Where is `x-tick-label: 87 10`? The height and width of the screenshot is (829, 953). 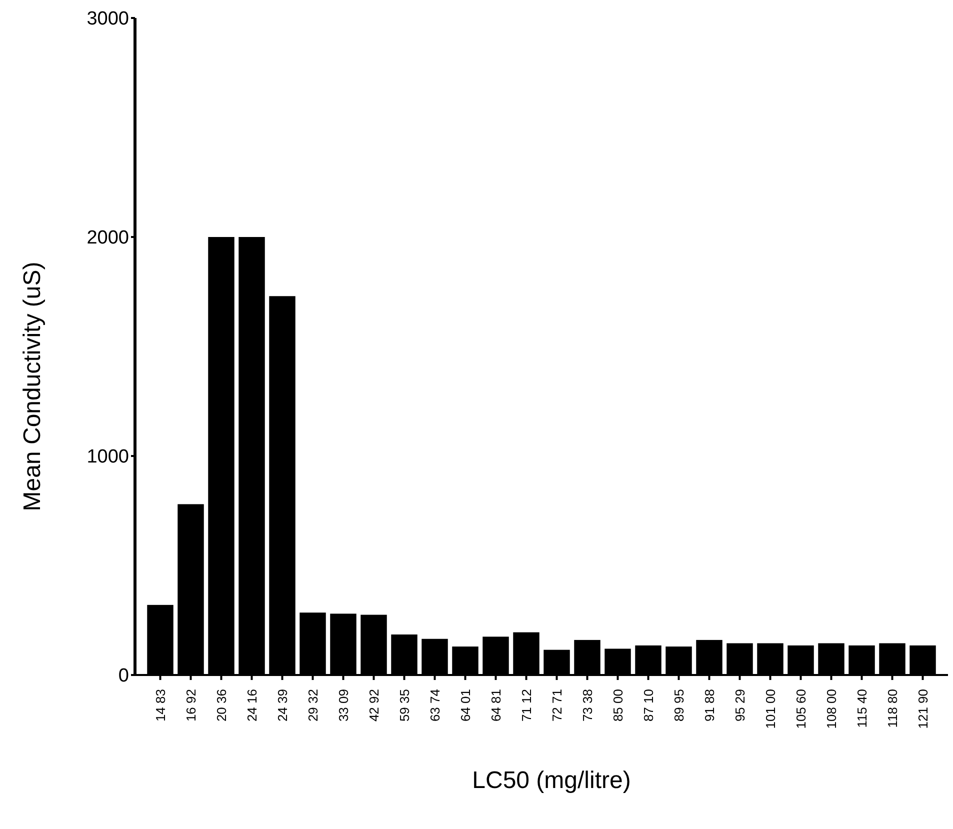
x-tick-label: 87 10 is located at coordinates (648, 705).